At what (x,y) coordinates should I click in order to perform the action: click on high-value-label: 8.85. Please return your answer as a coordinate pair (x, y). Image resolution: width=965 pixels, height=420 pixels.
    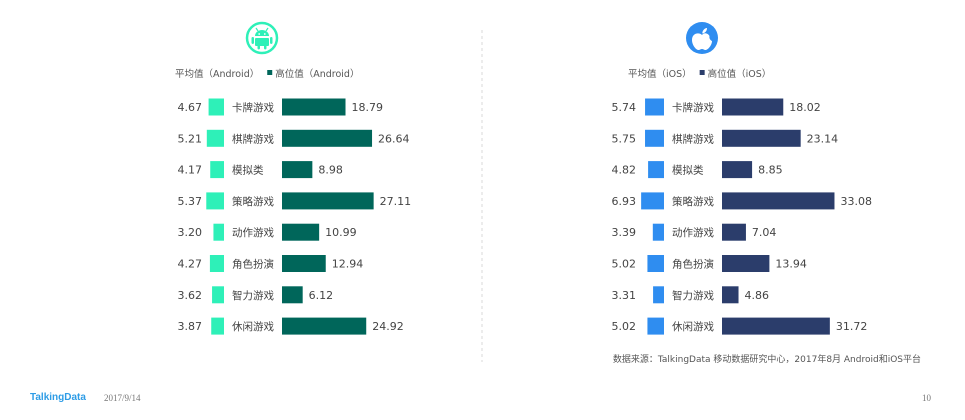
    Looking at the image, I should click on (770, 170).